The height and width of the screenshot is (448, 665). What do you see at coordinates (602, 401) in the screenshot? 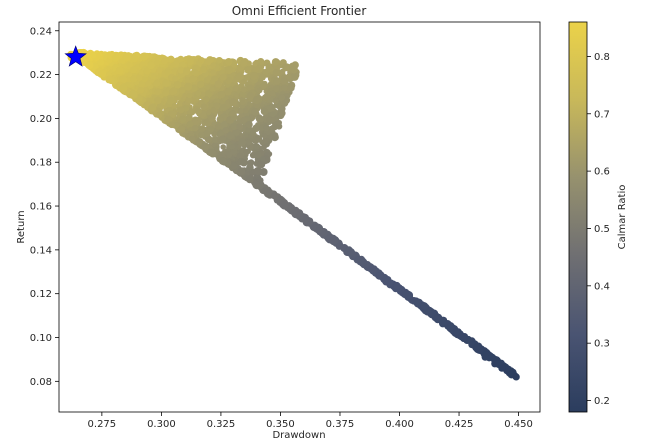
I see `colorbar-tick-label: 0.2` at bounding box center [602, 401].